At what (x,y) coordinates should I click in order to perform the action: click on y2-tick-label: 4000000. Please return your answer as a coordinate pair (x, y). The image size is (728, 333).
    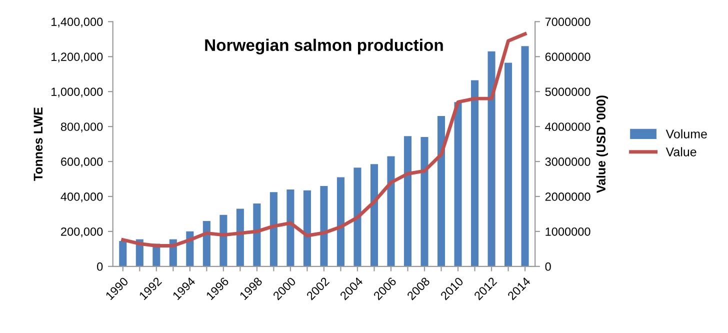
    Looking at the image, I should click on (567, 126).